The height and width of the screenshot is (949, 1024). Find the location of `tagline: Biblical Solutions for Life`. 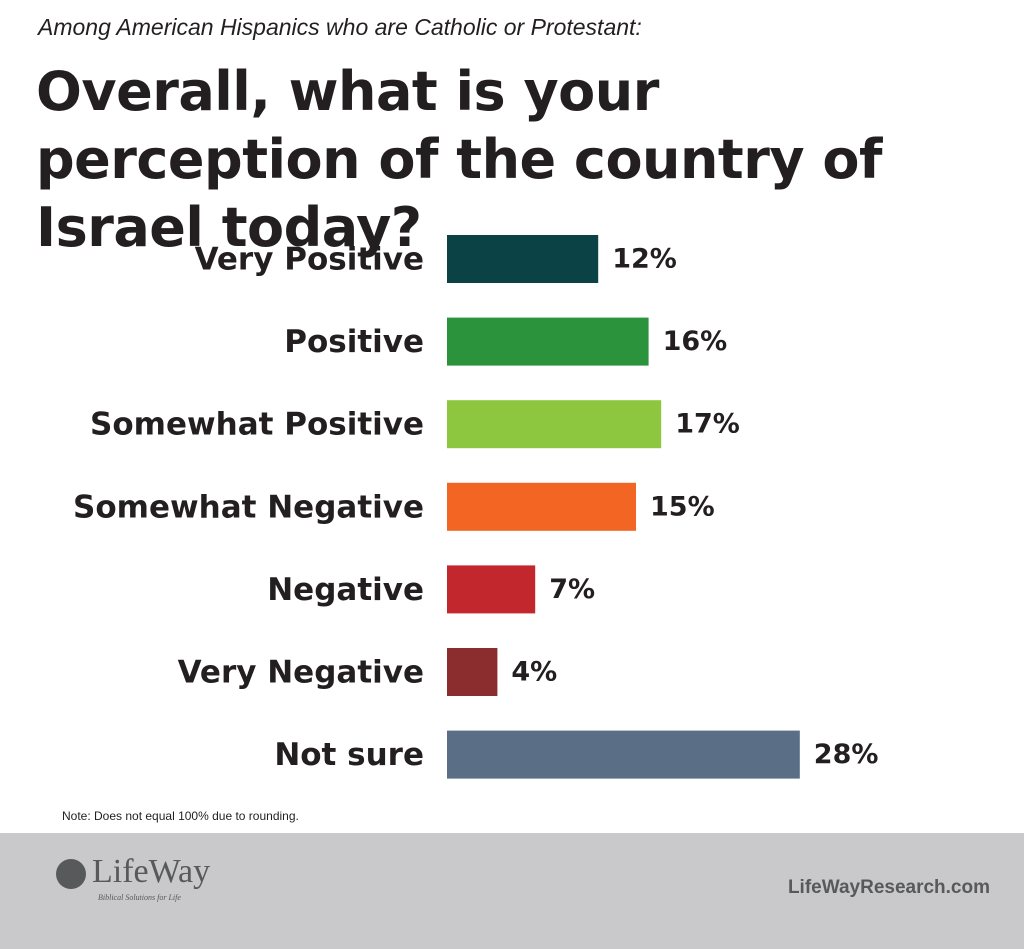

tagline: Biblical Solutions for Life is located at coordinates (139, 897).